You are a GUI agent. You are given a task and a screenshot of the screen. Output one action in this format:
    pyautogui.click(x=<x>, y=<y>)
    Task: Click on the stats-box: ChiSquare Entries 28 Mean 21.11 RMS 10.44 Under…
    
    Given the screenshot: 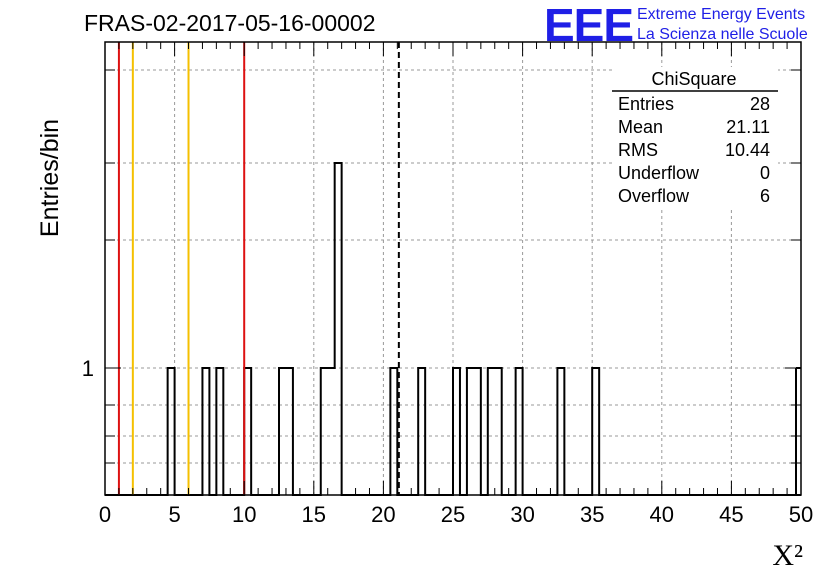 What is the action you would take?
    pyautogui.click(x=695, y=137)
    